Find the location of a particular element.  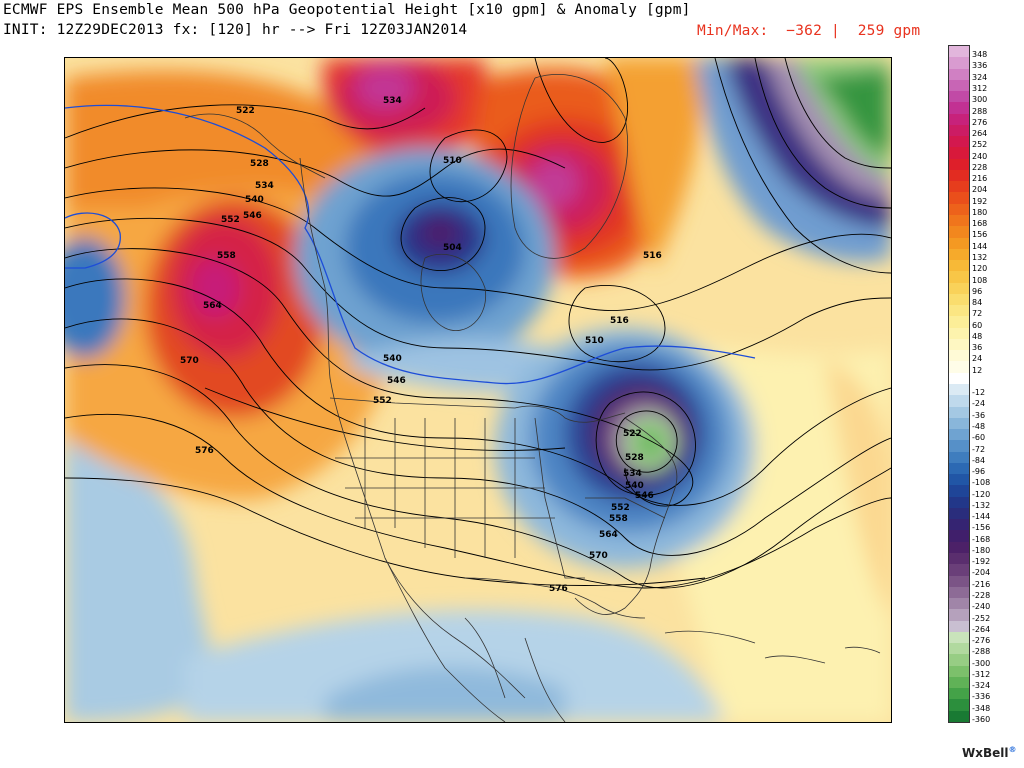

colorbar-tick-label: 288 is located at coordinates (980, 111).